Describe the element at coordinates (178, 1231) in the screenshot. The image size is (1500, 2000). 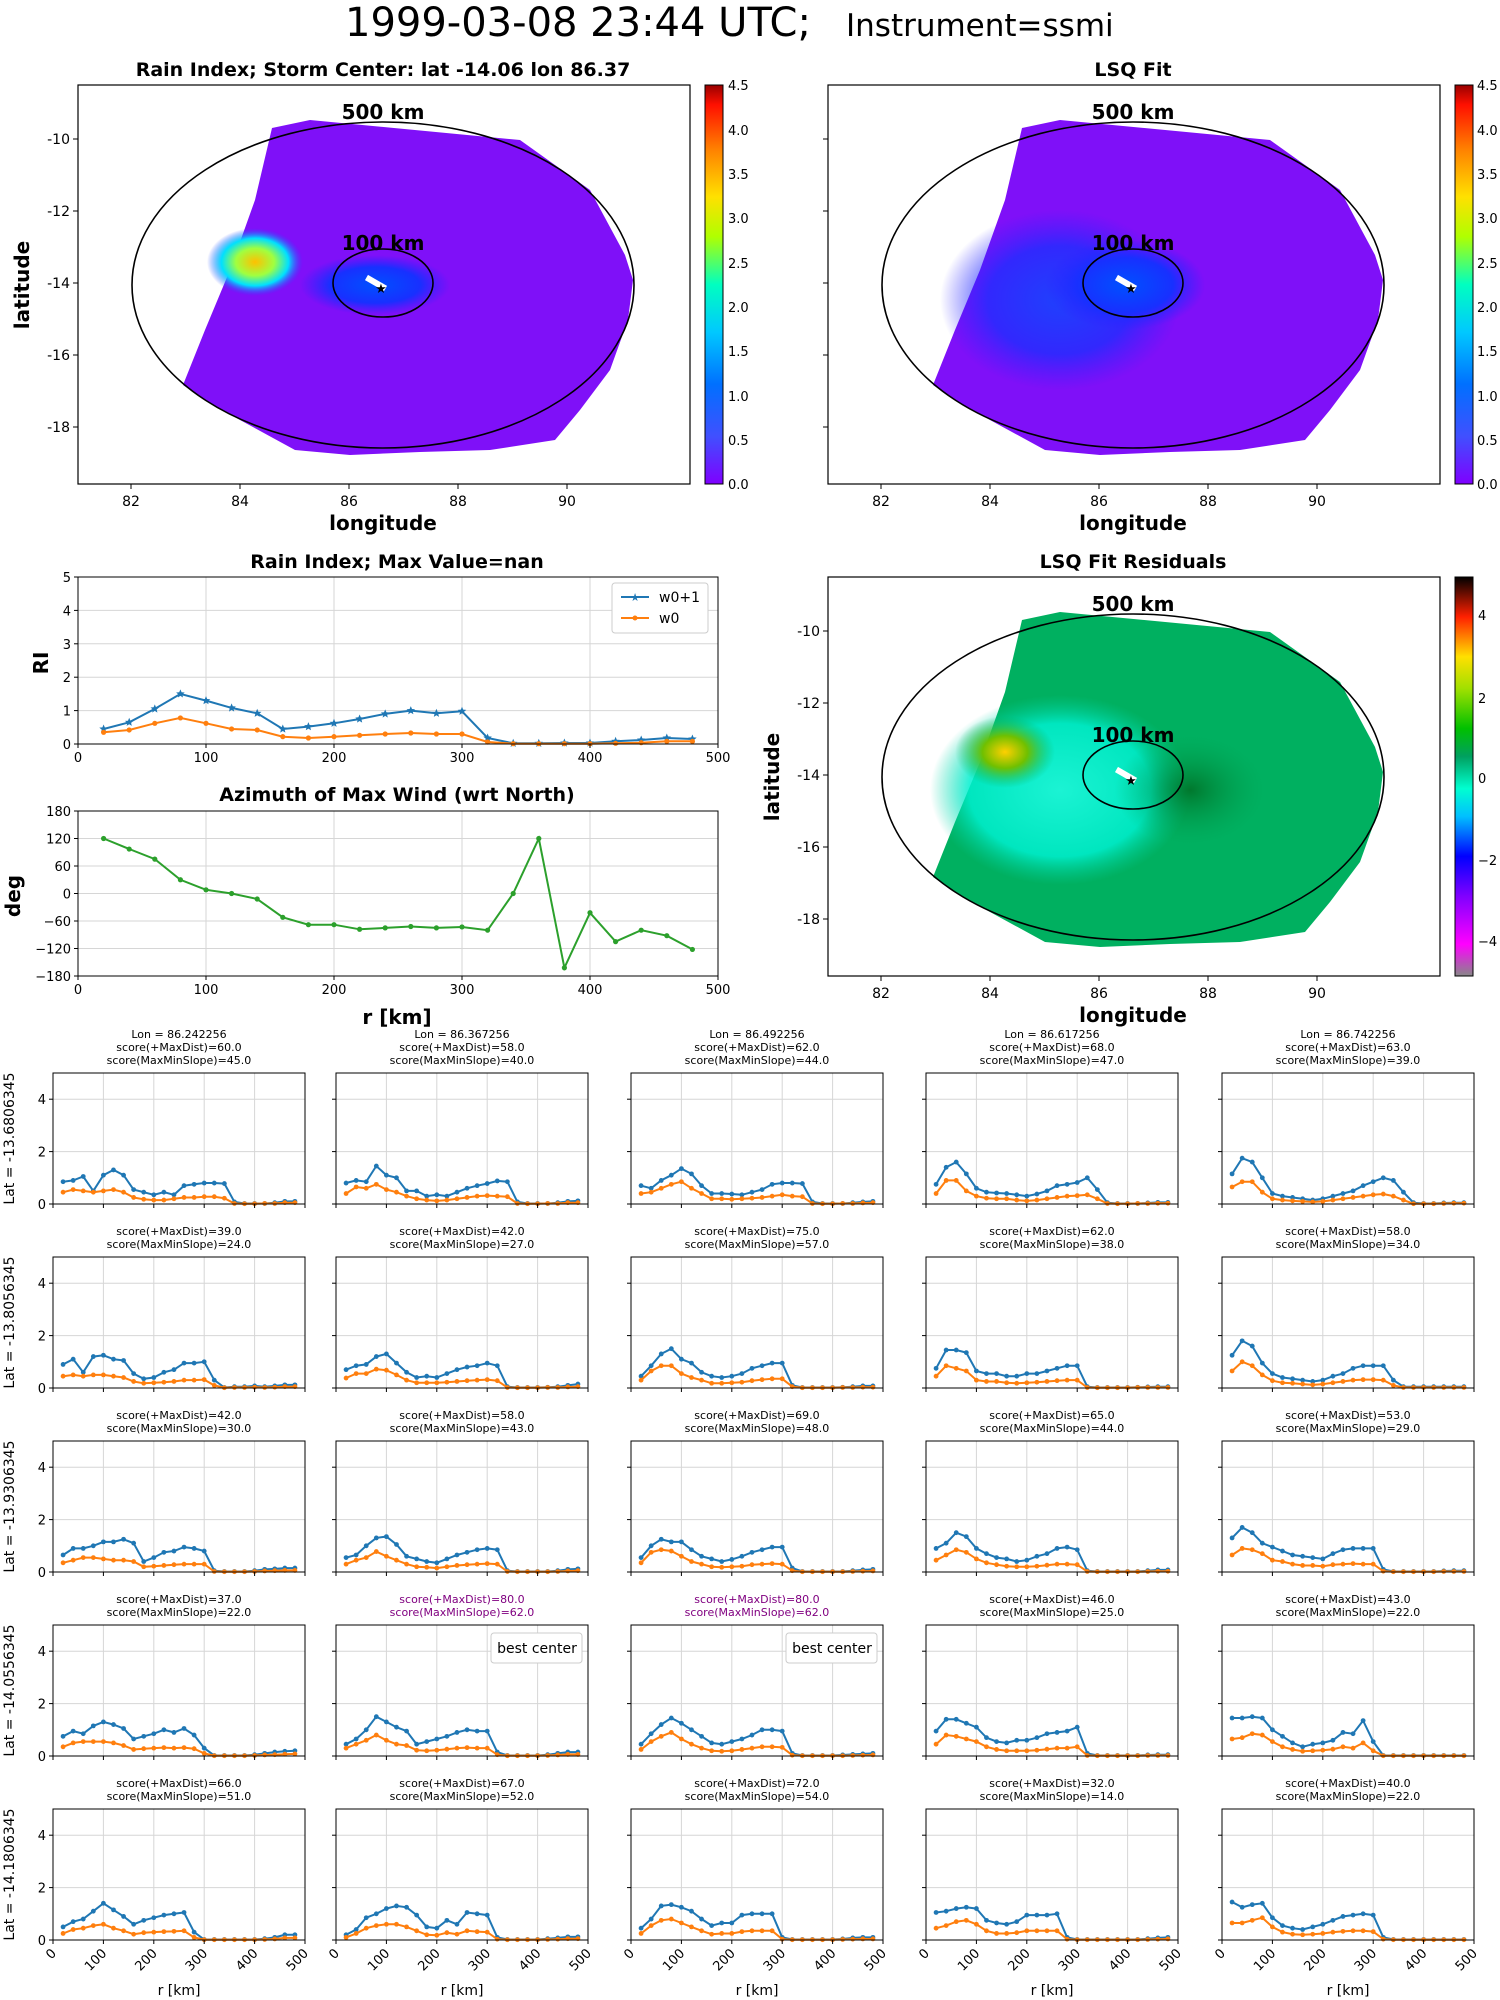
I see `subplot-score-maxdist: score(+MaxDist)=39.0` at that location.